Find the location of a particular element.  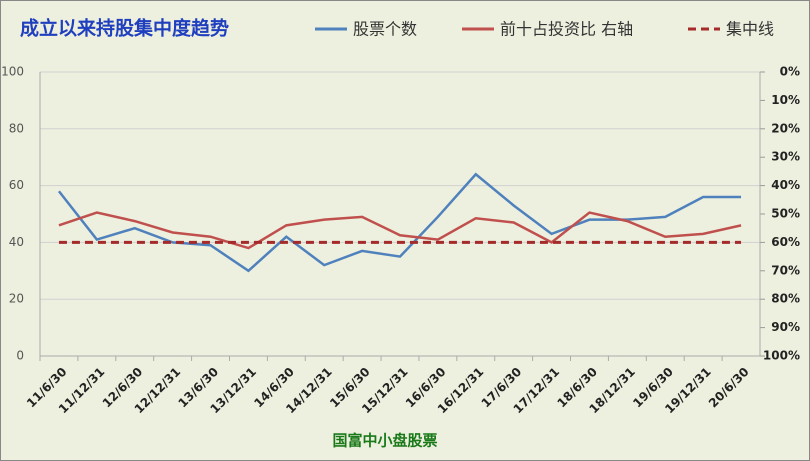

y-tick-label: 100 is located at coordinates (12, 72).